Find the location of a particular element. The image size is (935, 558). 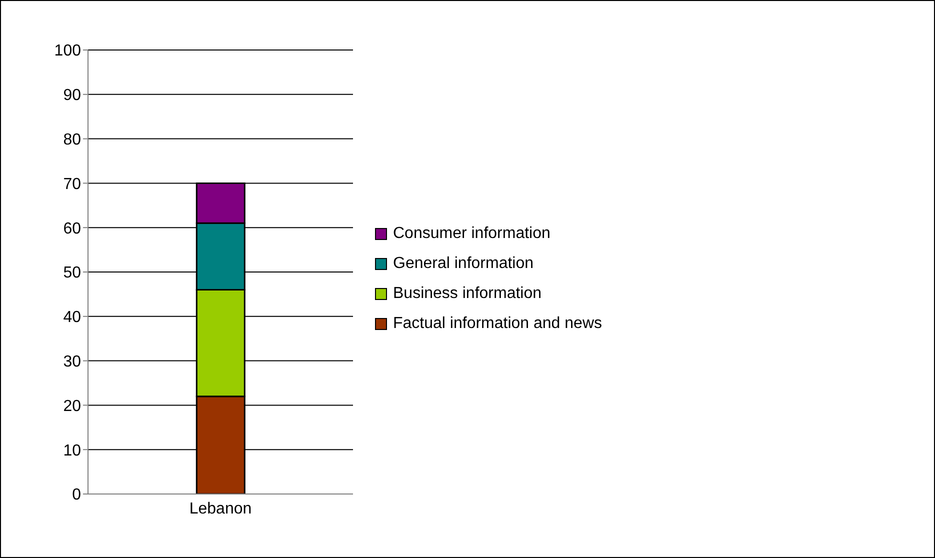

x-tick-label: Lebanon is located at coordinates (220, 509).